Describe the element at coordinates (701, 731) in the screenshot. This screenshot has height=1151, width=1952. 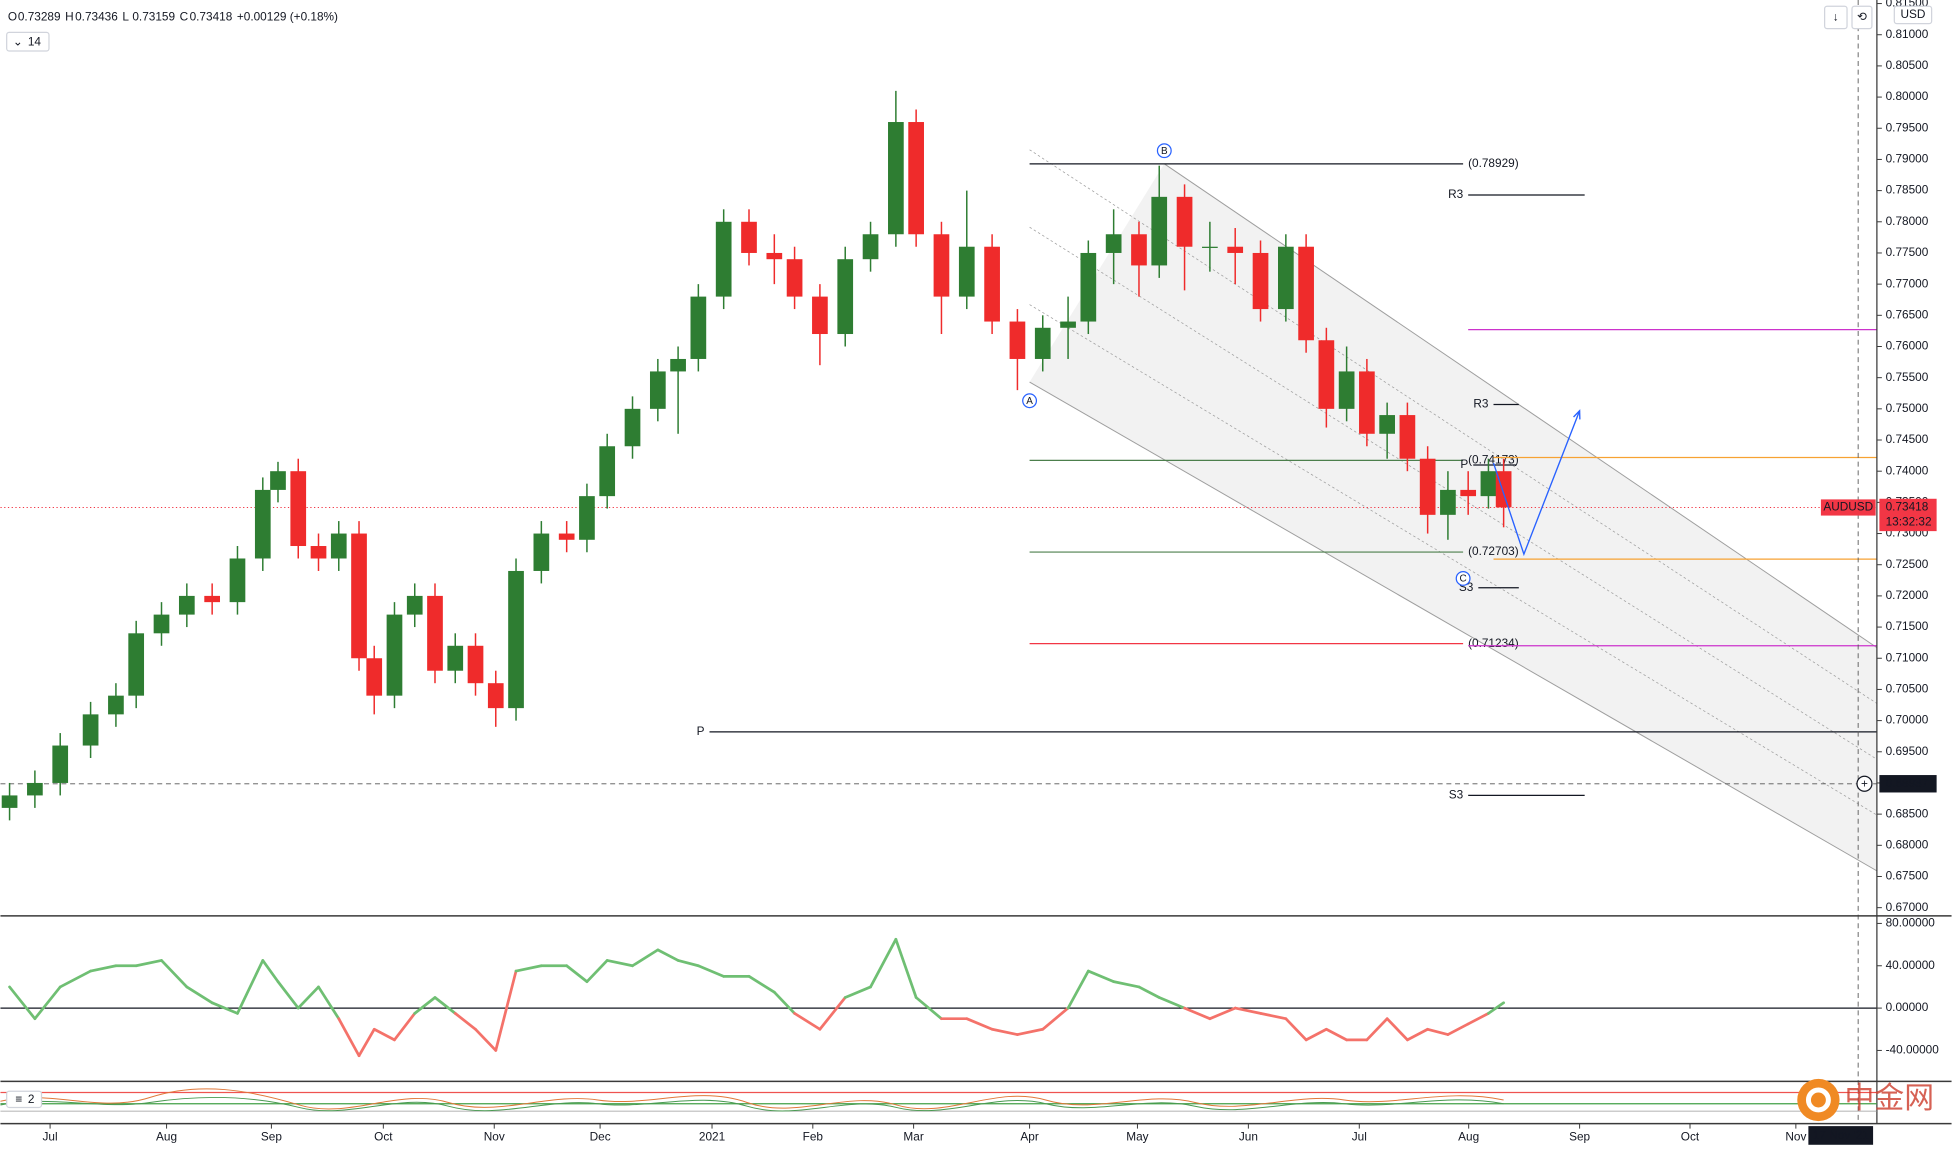
I see `level-label: P` at that location.